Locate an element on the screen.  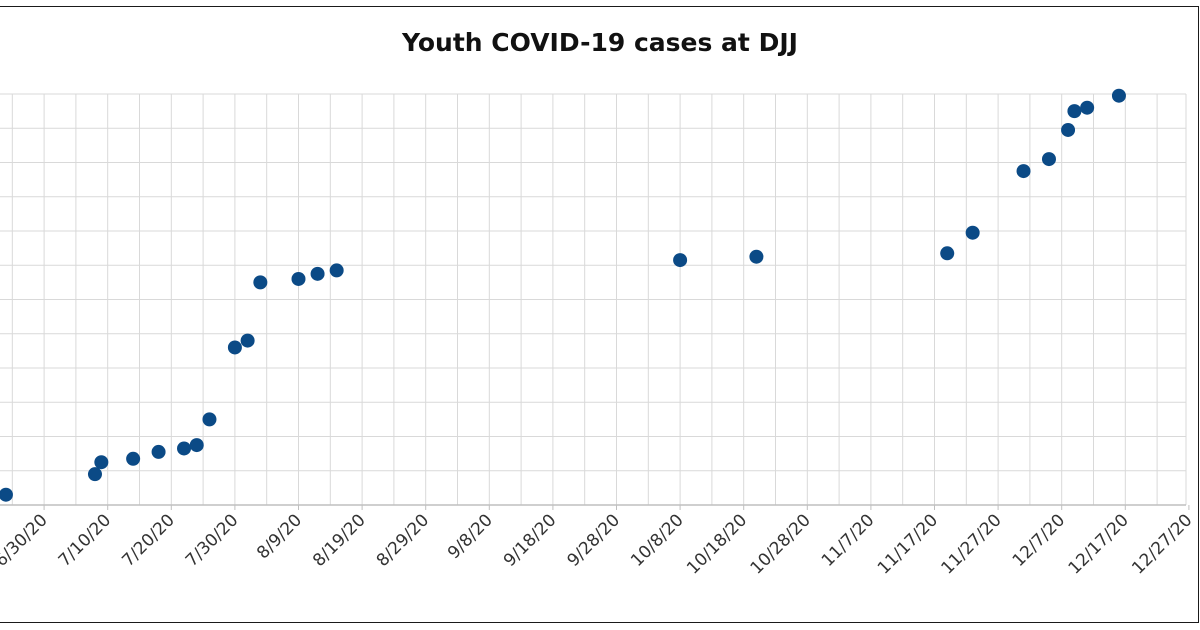
x-tick-label: 8/9/20 is located at coordinates (279, 536).